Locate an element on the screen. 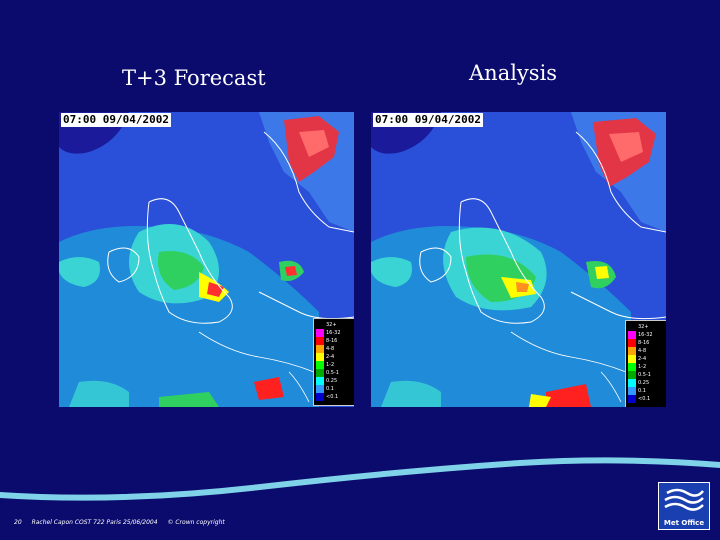 The image size is (720, 540). met-office-logo: Met Office is located at coordinates (684, 506).